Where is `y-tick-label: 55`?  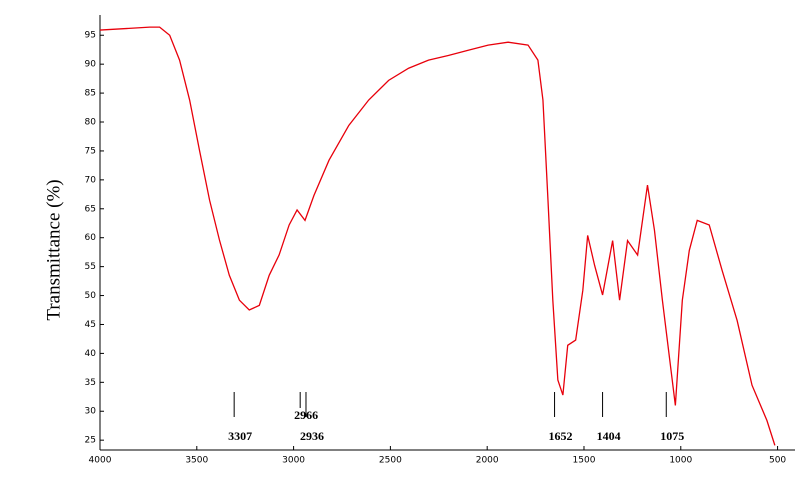 y-tick-label: 55 is located at coordinates (90, 267).